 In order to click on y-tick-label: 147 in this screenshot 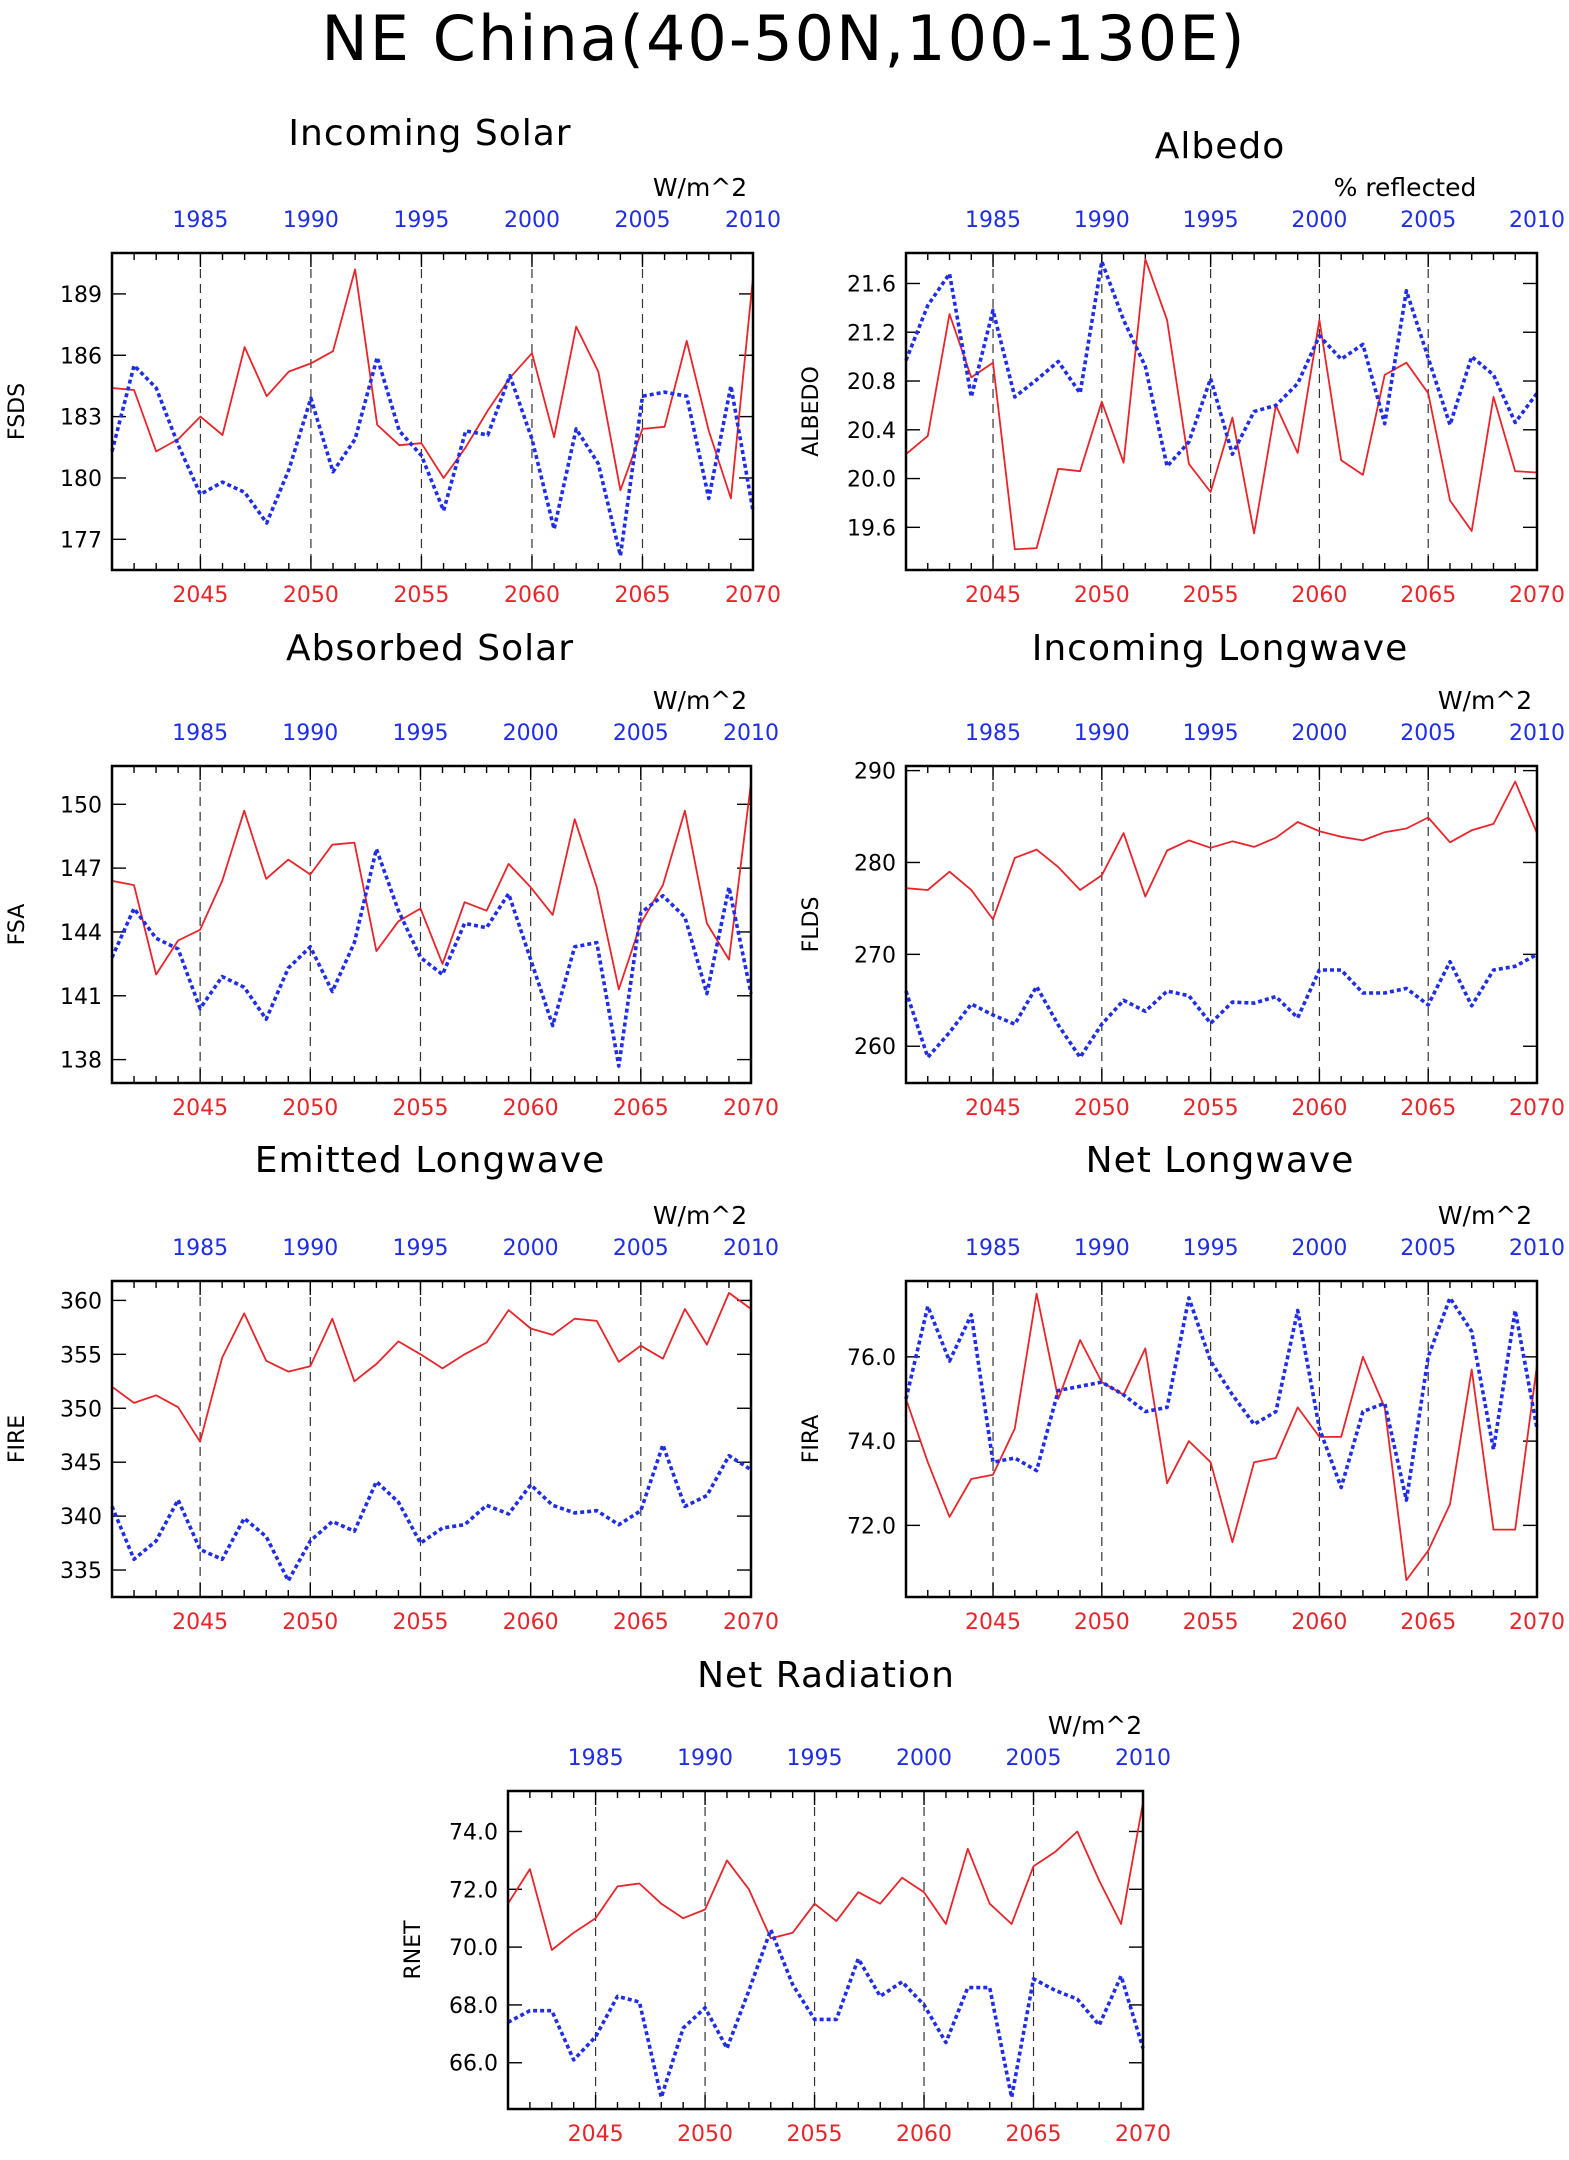, I will do `click(81, 869)`.